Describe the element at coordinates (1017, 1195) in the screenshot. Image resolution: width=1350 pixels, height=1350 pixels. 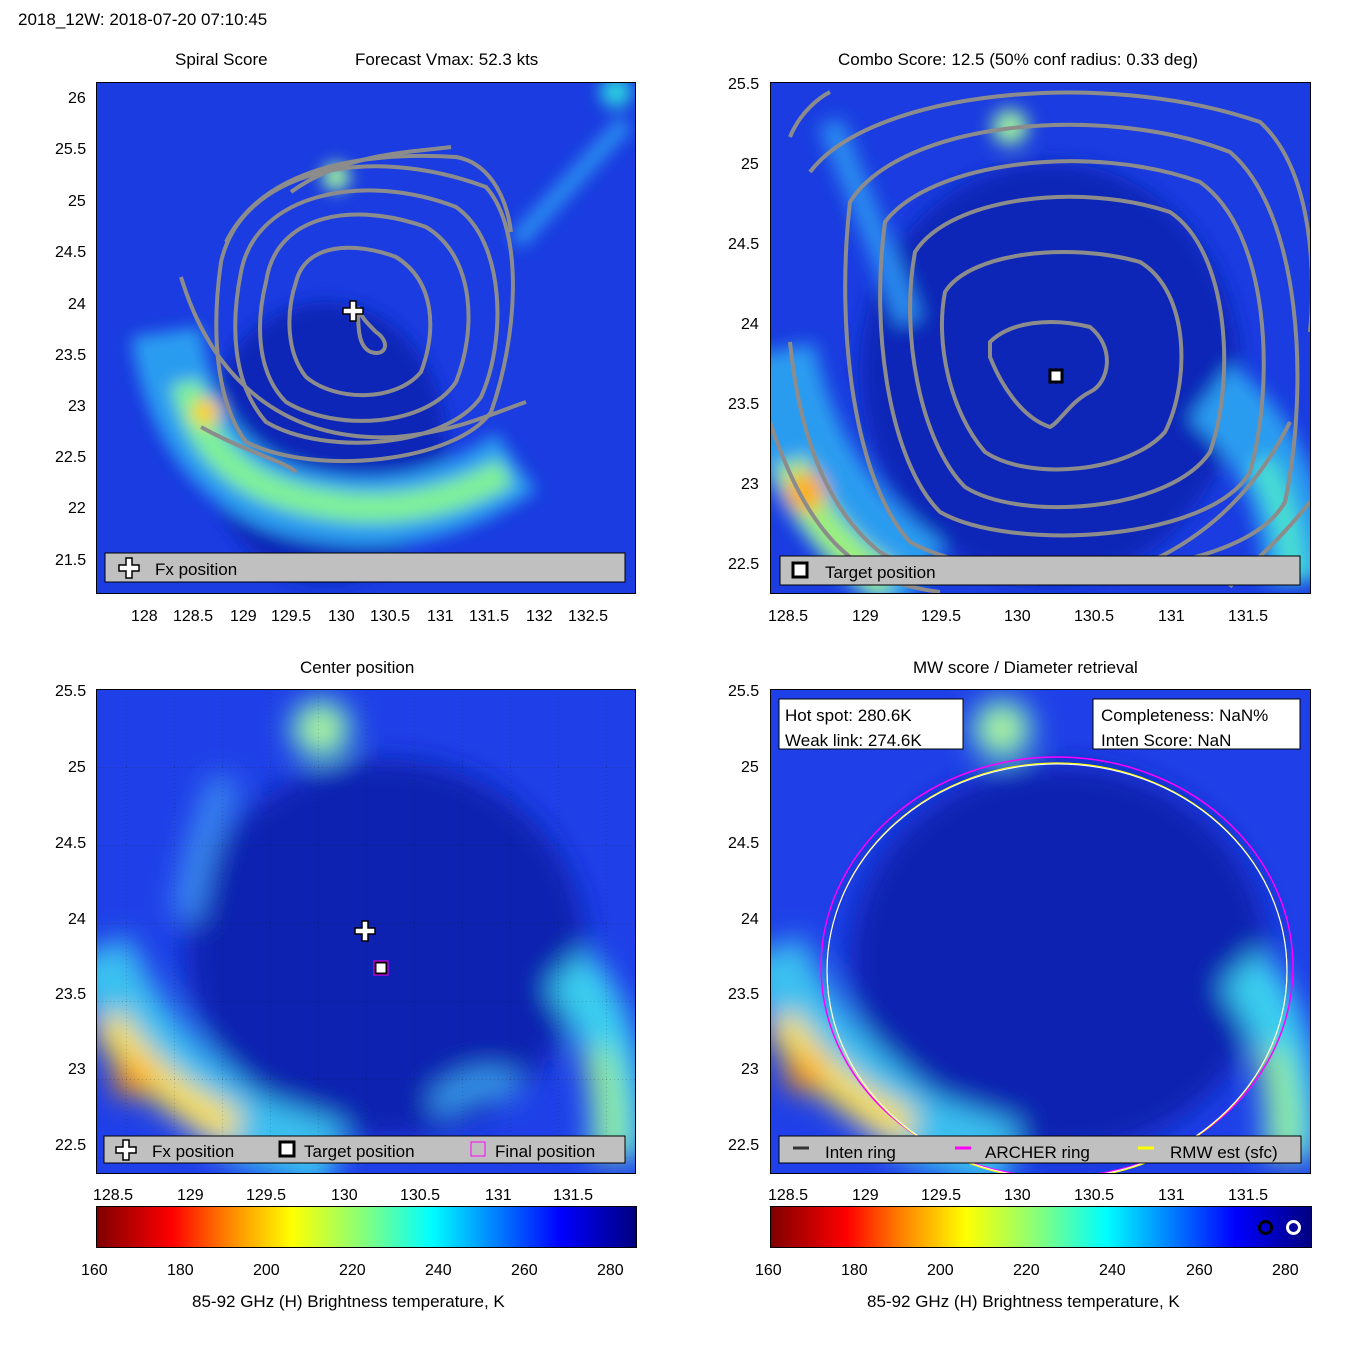
I see `mw-xtick: 130` at that location.